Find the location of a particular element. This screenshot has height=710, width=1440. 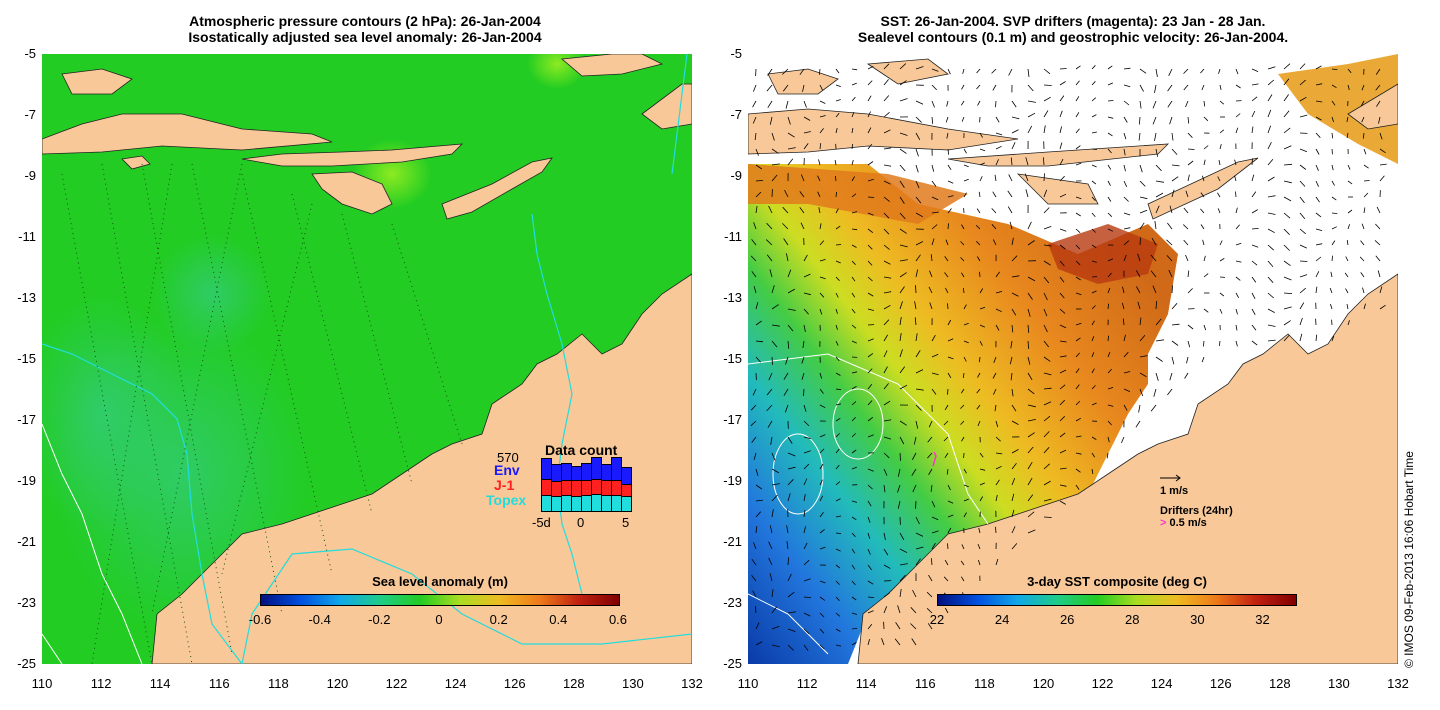

lon-tick-label: 120 is located at coordinates (1043, 683).